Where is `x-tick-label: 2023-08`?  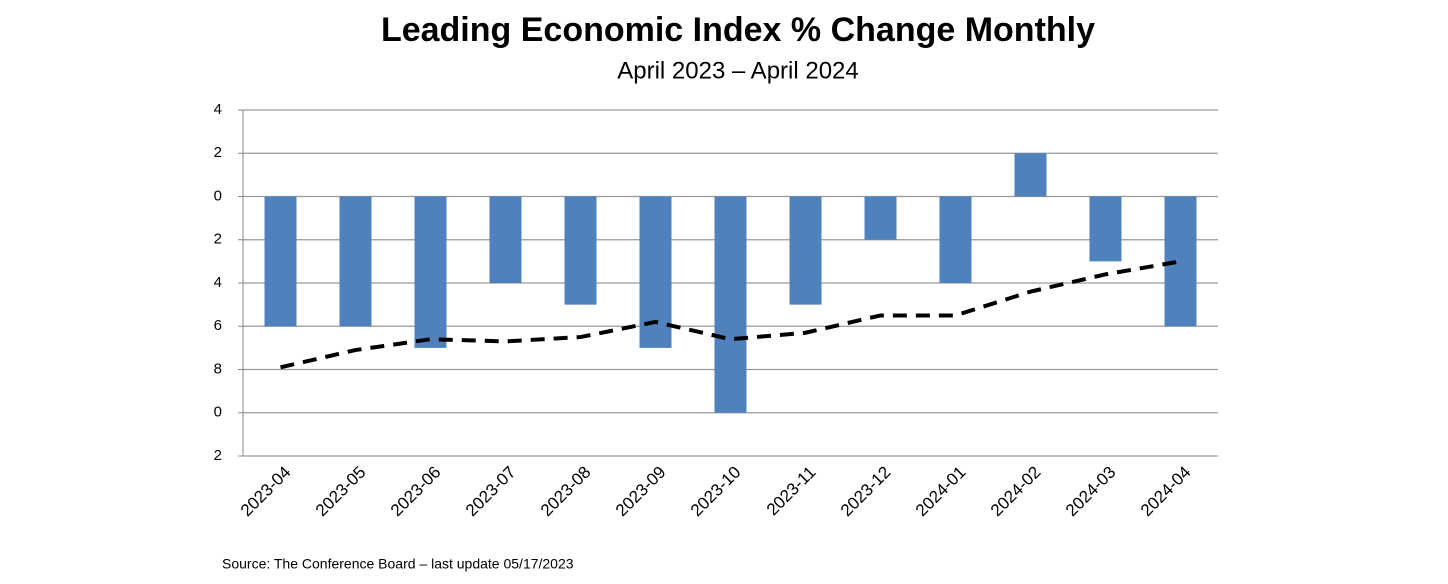 x-tick-label: 2023-08 is located at coordinates (566, 492).